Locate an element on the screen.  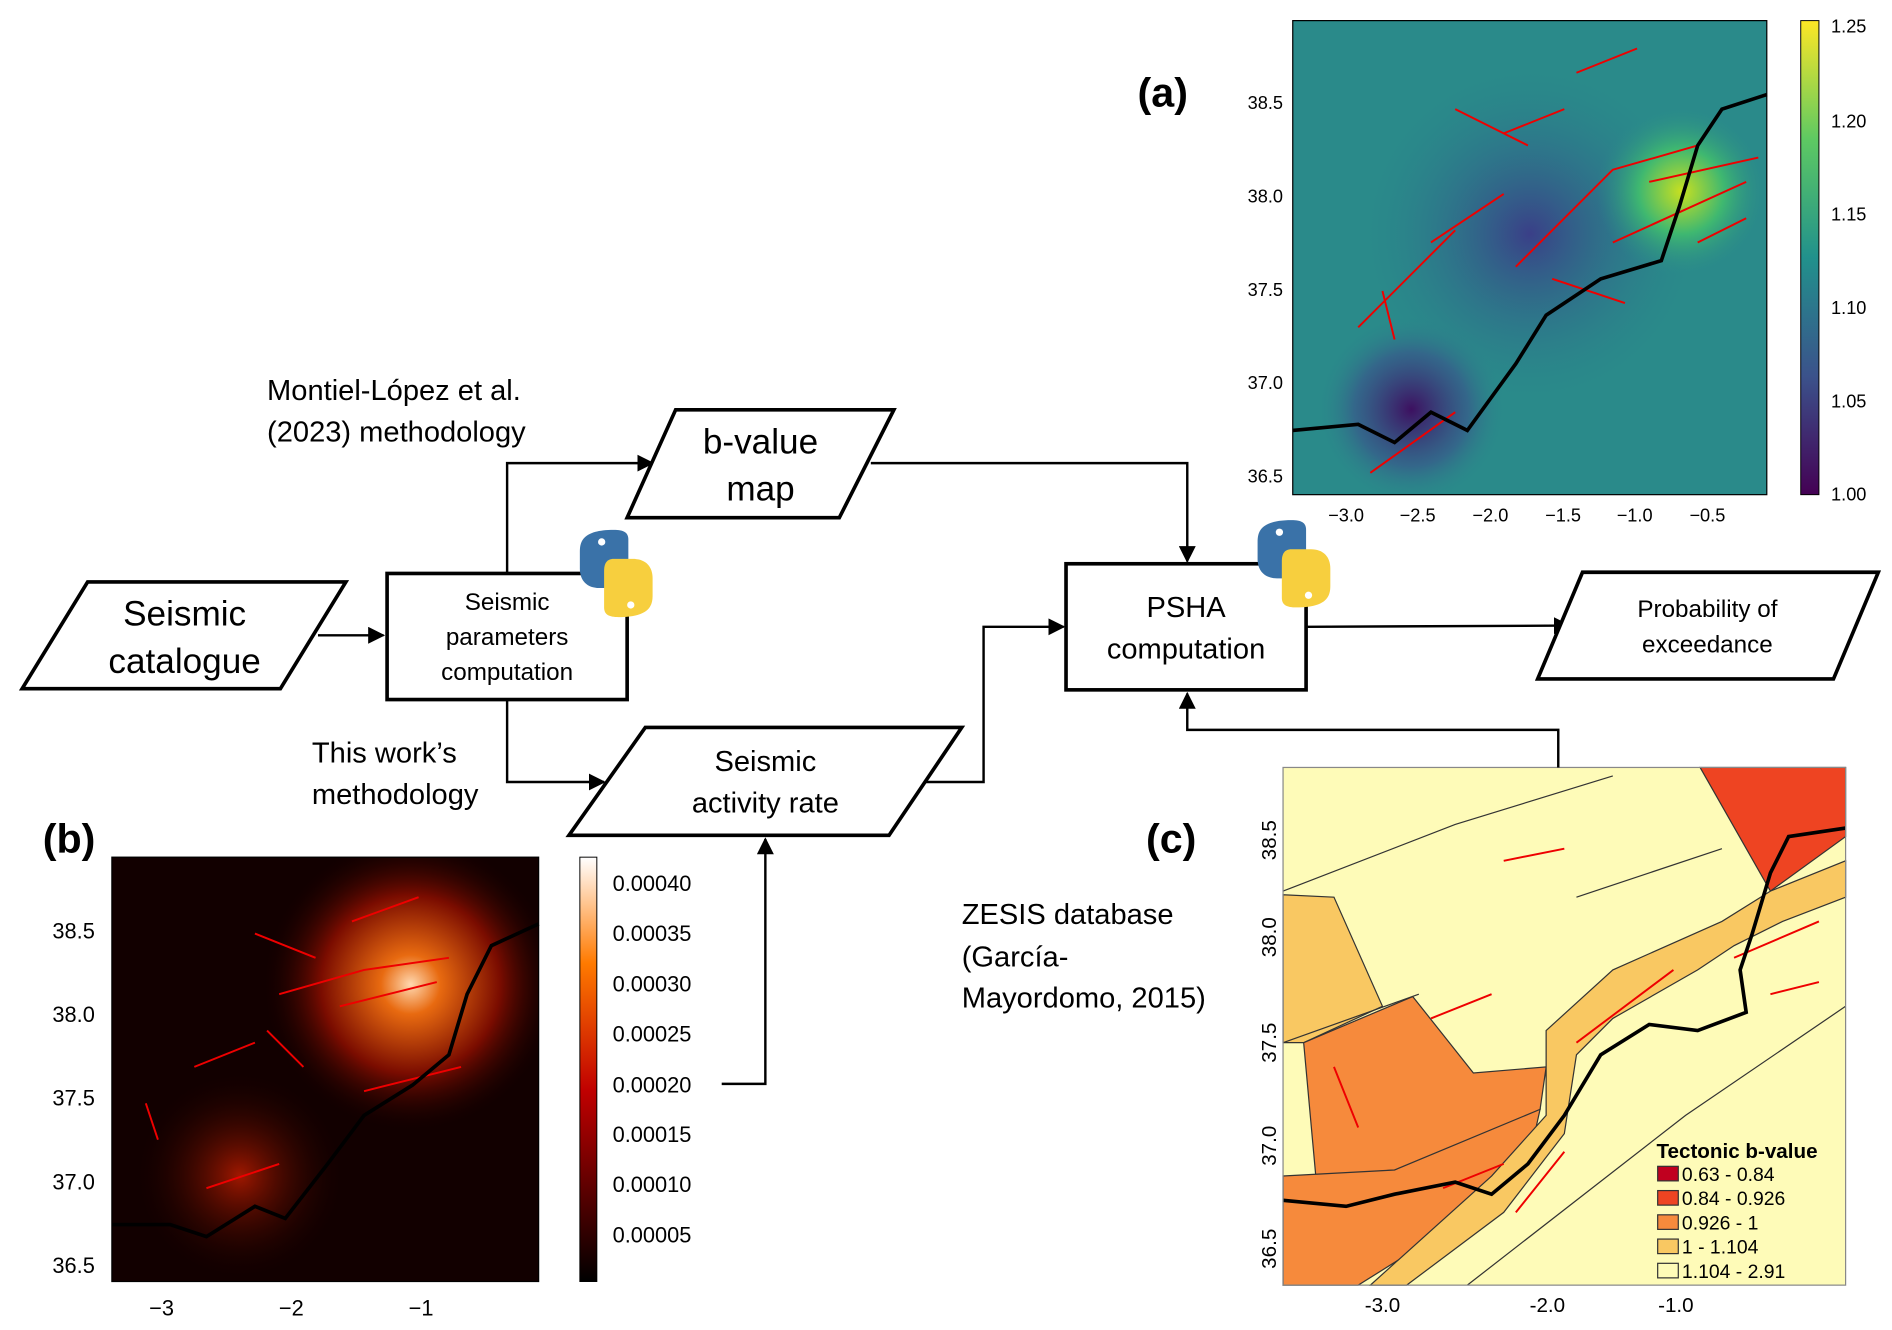
svg-text: Tectonic b-value is located at coordinates (1736, 1151).